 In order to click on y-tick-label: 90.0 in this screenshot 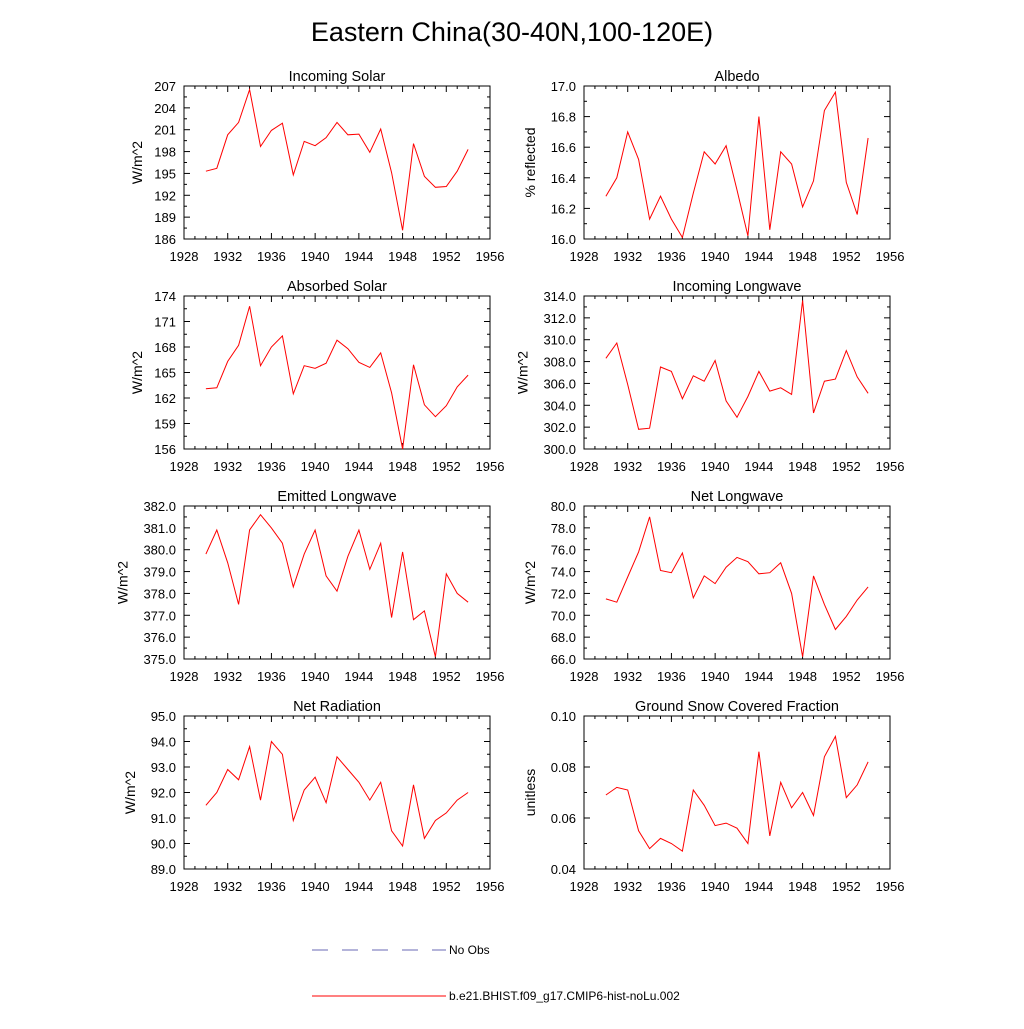, I will do `click(163, 844)`.